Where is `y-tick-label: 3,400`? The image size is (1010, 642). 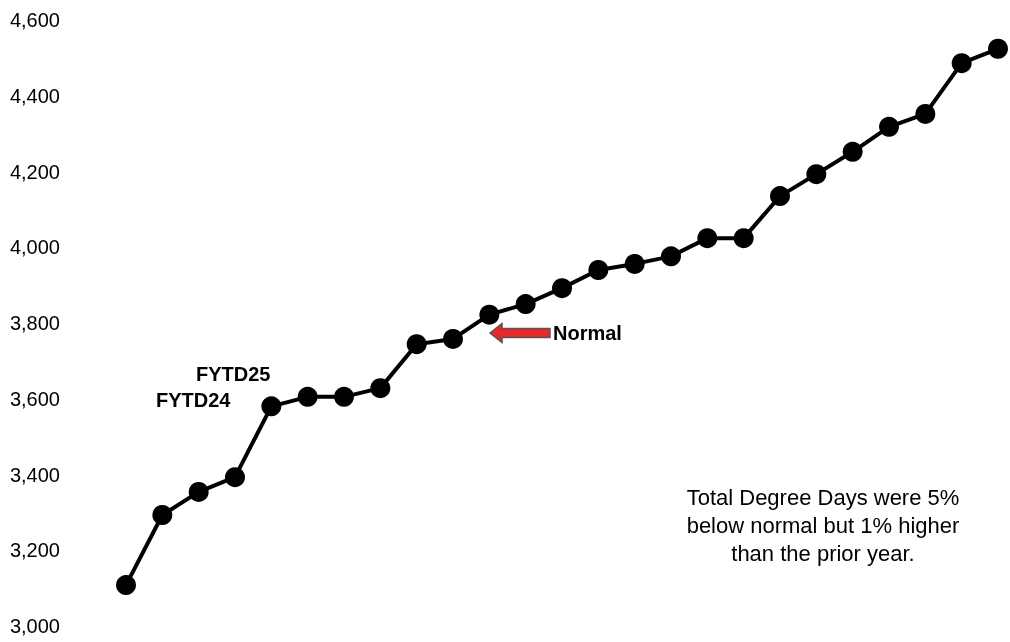
y-tick-label: 3,400 is located at coordinates (34, 474).